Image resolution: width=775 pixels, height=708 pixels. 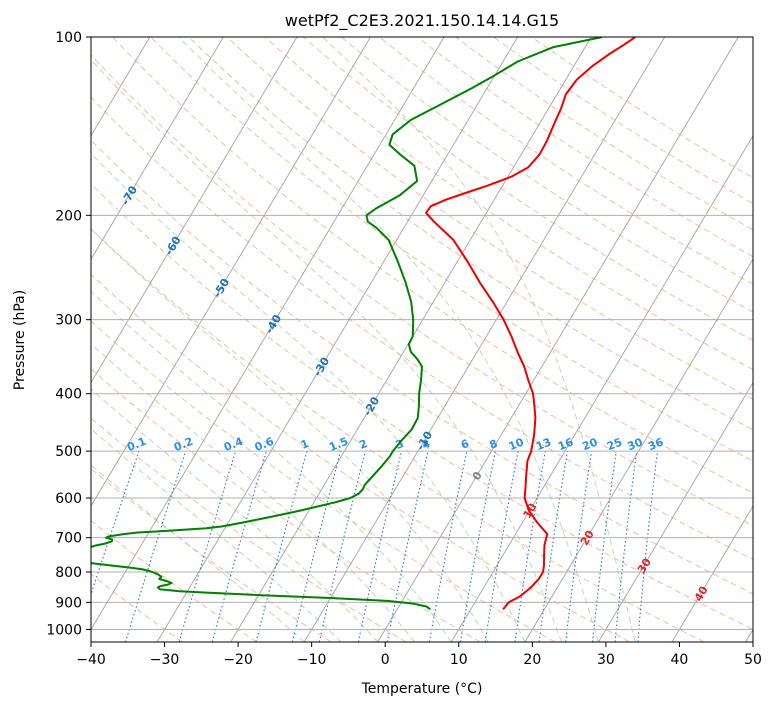 I want to click on isotherm-label: 20, so click(x=587, y=538).